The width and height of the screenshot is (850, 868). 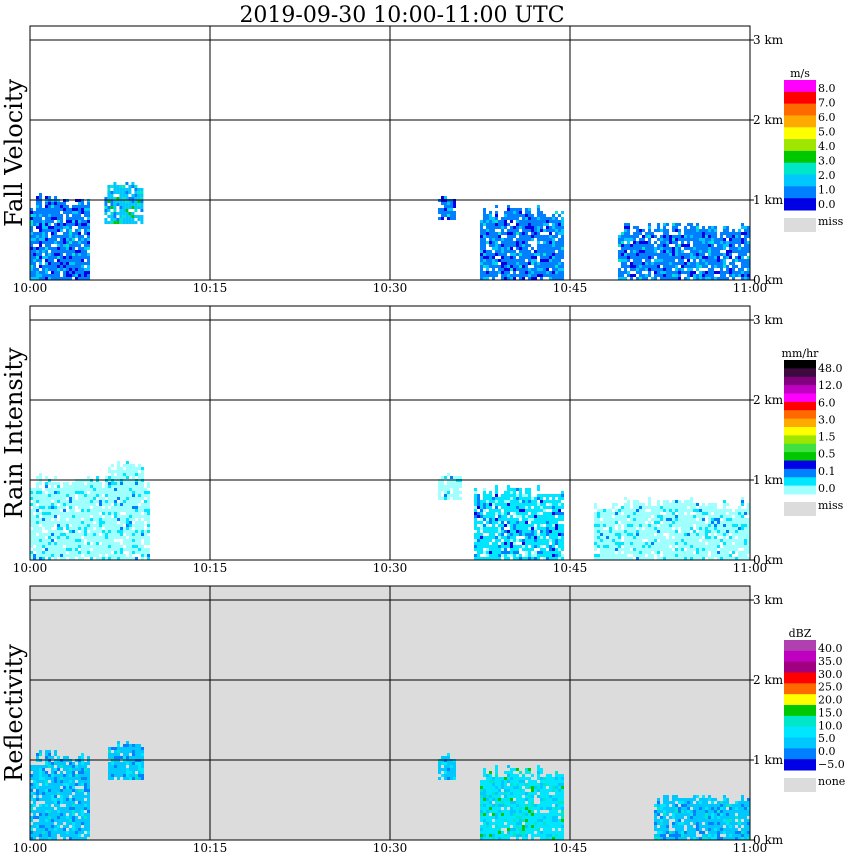 What do you see at coordinates (401, 15) in the screenshot?
I see `figure-title: 2019-09-30 10:00-11:00 UTC` at bounding box center [401, 15].